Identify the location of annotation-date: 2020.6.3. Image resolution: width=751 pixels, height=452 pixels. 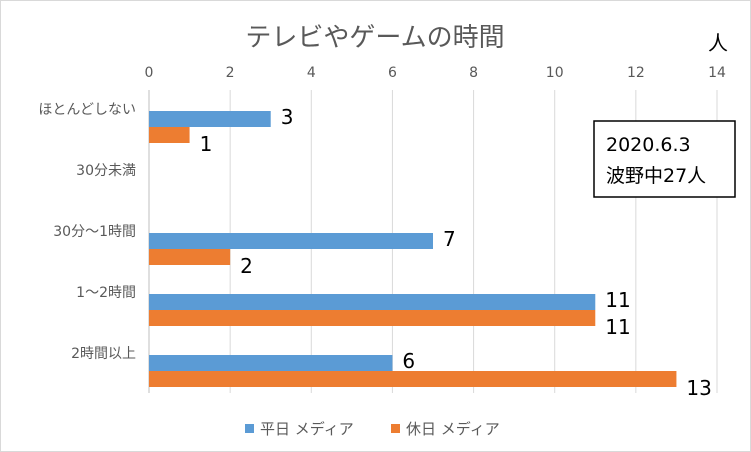
(648, 145).